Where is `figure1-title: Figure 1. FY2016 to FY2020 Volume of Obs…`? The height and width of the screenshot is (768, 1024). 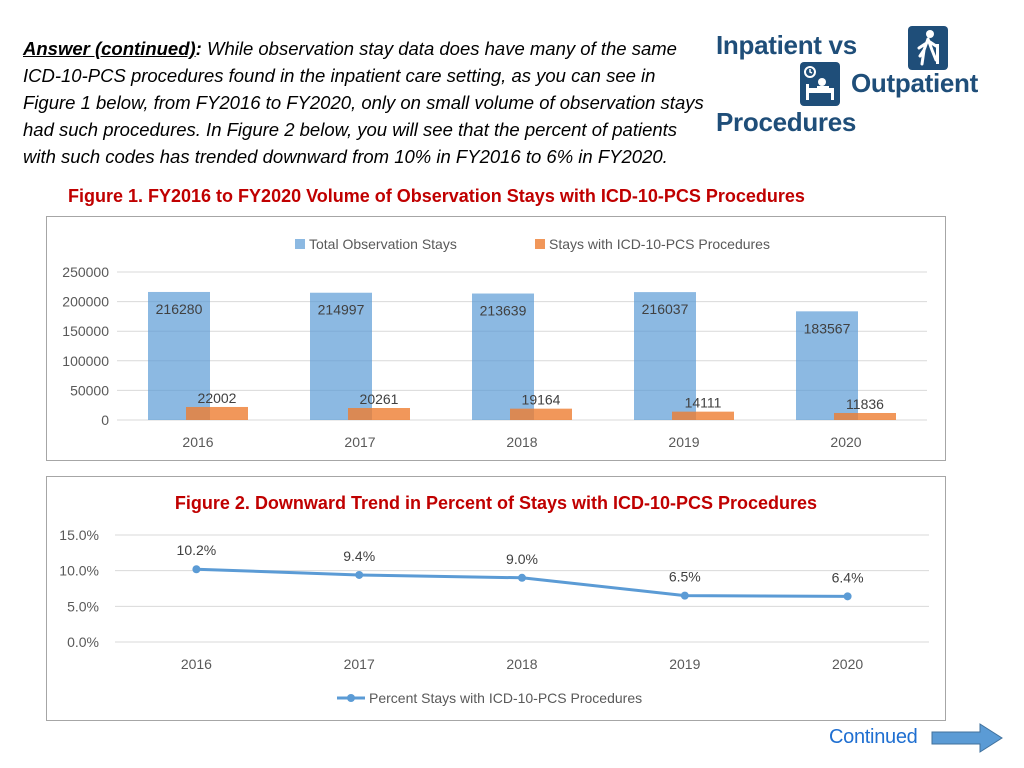
figure1-title: Figure 1. FY2016 to FY2020 Volume of Obs… is located at coordinates (436, 196).